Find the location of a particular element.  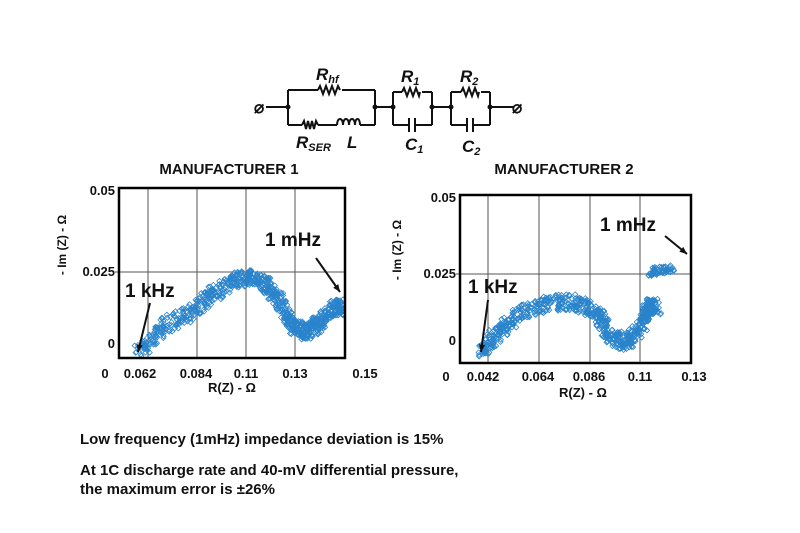

y-tick-label: 0.05 is located at coordinates (102, 190).